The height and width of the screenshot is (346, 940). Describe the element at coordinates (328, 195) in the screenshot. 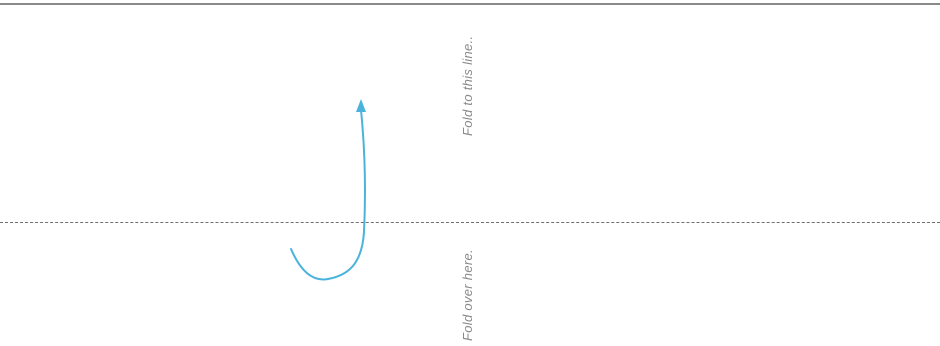

I see `arrow-curve` at that location.